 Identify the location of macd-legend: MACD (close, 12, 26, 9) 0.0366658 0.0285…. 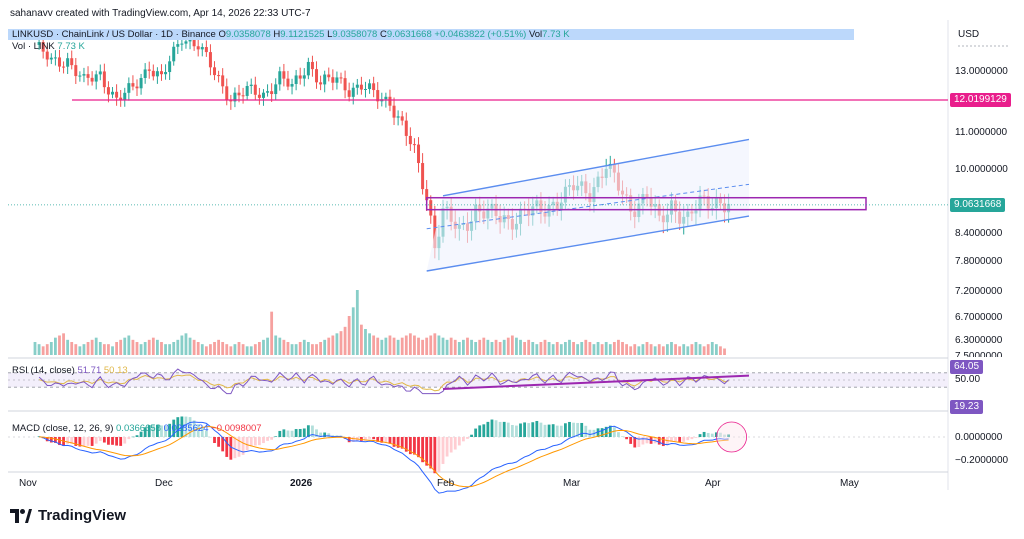
(137, 428).